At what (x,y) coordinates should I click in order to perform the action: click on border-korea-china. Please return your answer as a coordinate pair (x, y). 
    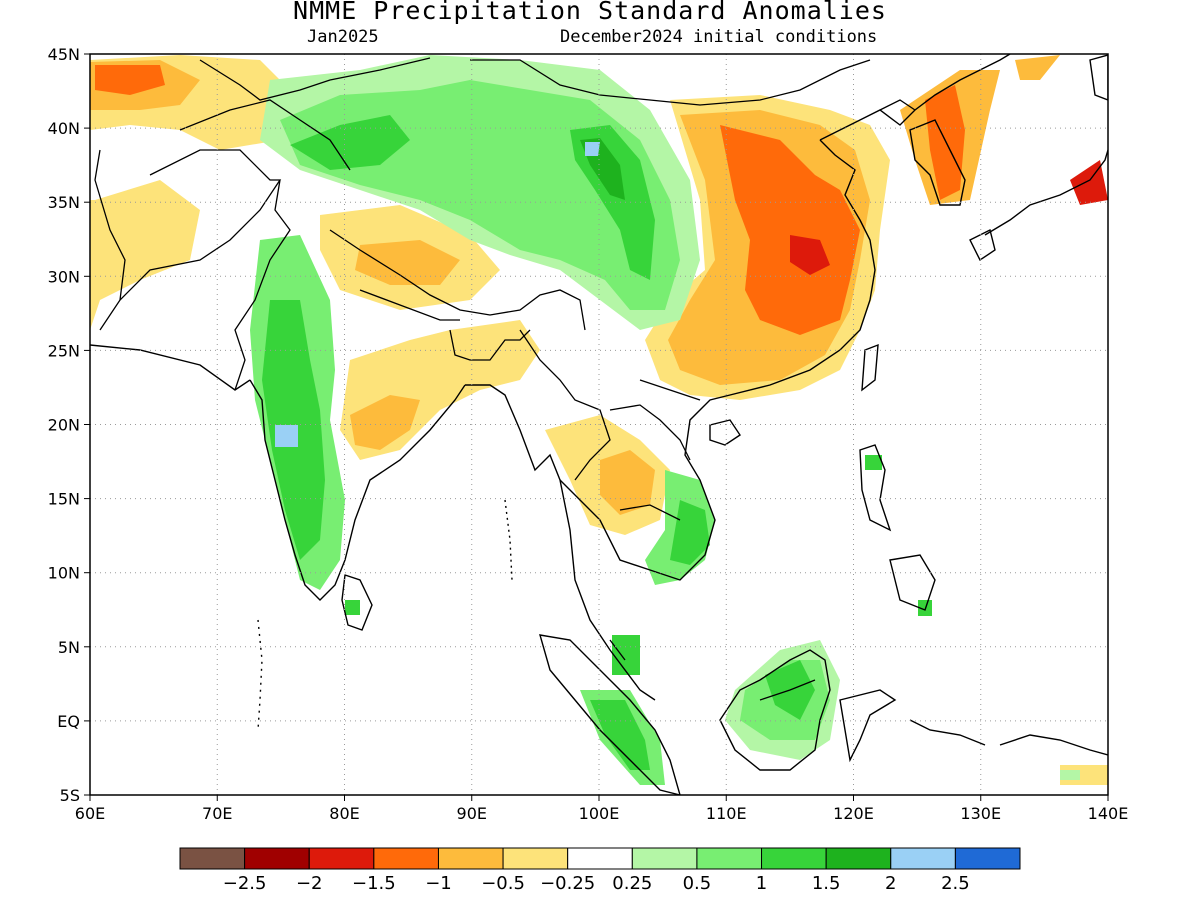
    Looking at the image, I should click on (897, 105).